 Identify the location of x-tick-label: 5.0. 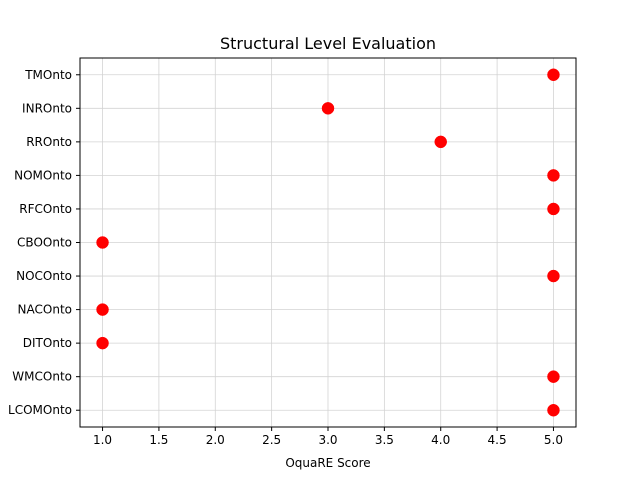
(553, 440).